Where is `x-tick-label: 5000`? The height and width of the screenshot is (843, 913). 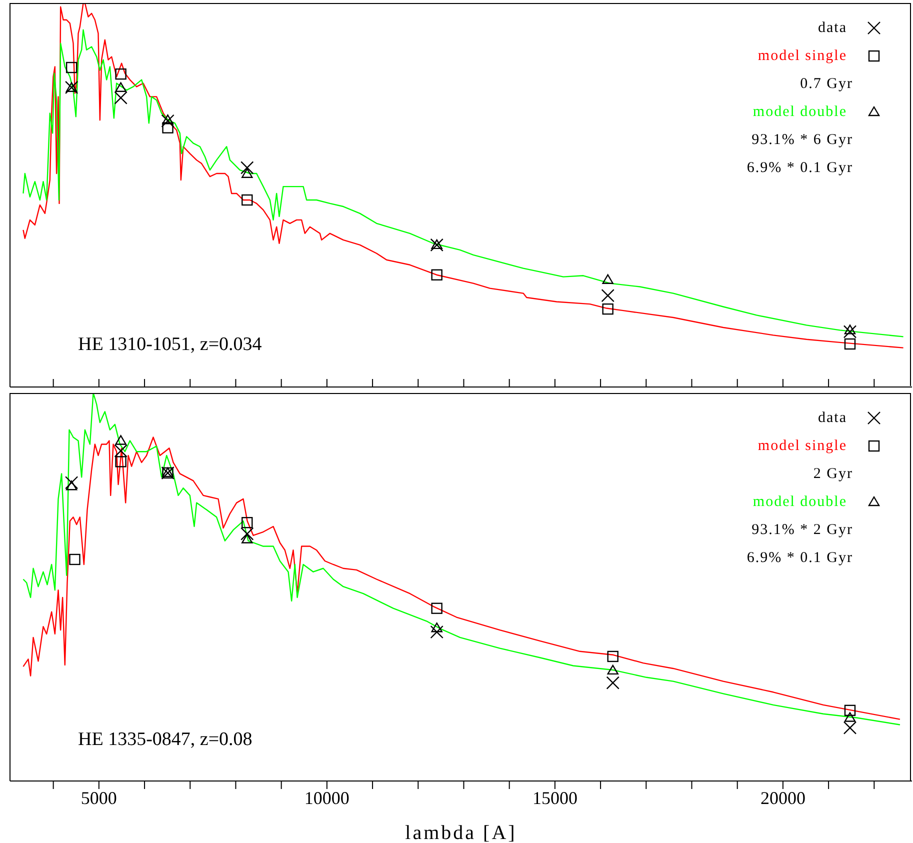
x-tick-label: 5000 is located at coordinates (98, 798).